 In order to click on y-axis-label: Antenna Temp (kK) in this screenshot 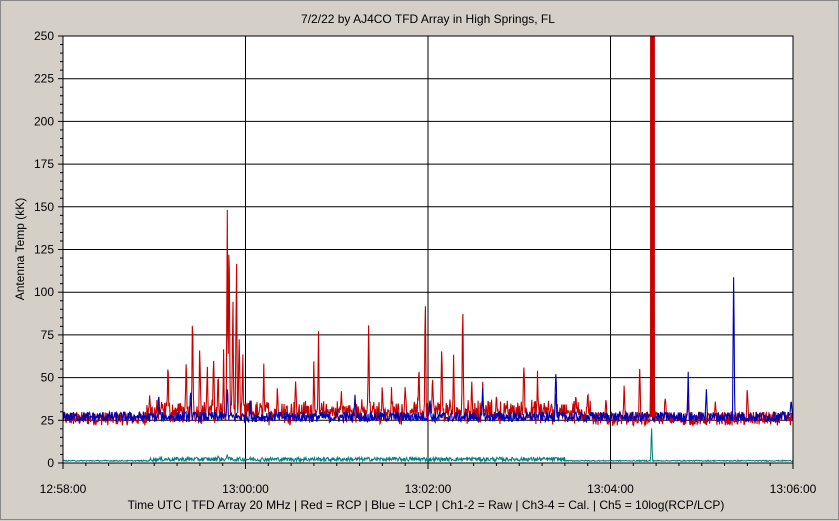, I will do `click(20, 249)`.